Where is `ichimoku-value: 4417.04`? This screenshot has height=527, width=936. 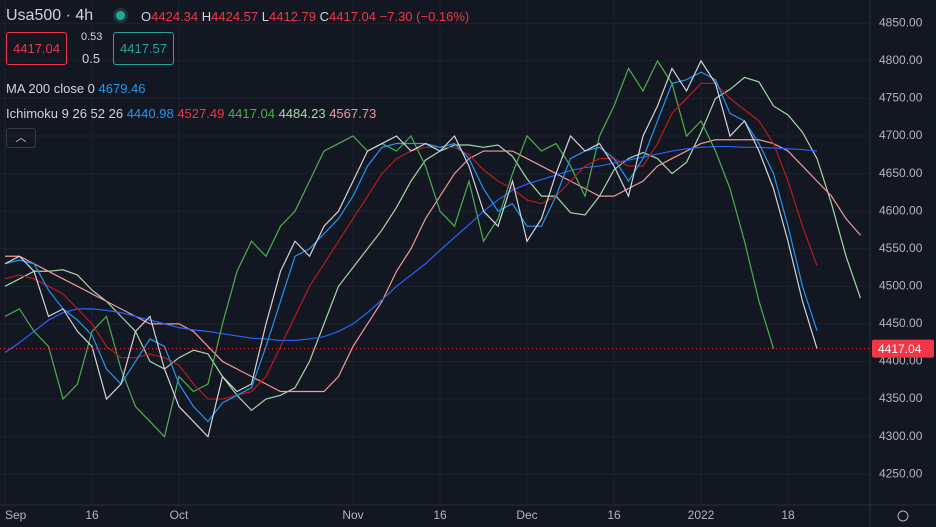
ichimoku-value: 4417.04 is located at coordinates (251, 113).